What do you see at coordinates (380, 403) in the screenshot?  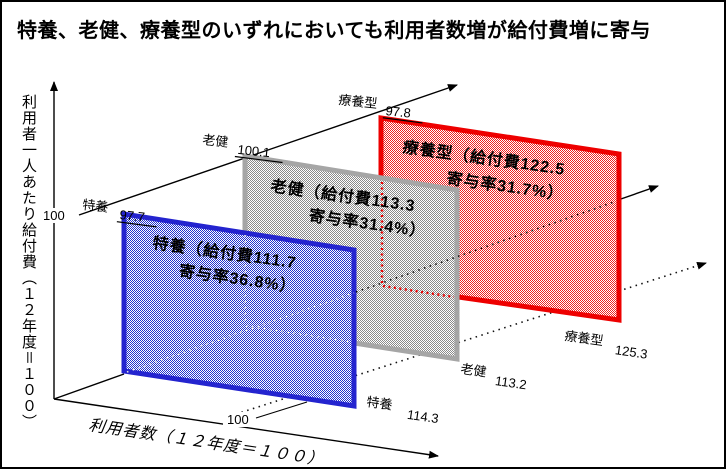 I see `bottom-label-tokuyo-name: 特養` at bounding box center [380, 403].